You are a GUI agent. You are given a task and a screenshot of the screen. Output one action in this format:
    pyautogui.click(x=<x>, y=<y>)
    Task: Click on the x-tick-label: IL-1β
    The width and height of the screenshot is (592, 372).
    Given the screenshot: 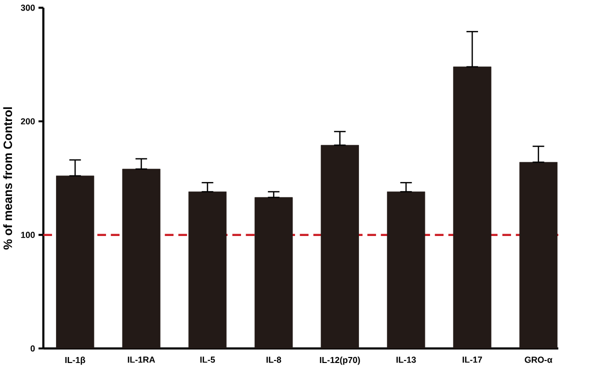 What is the action you would take?
    pyautogui.click(x=75, y=360)
    